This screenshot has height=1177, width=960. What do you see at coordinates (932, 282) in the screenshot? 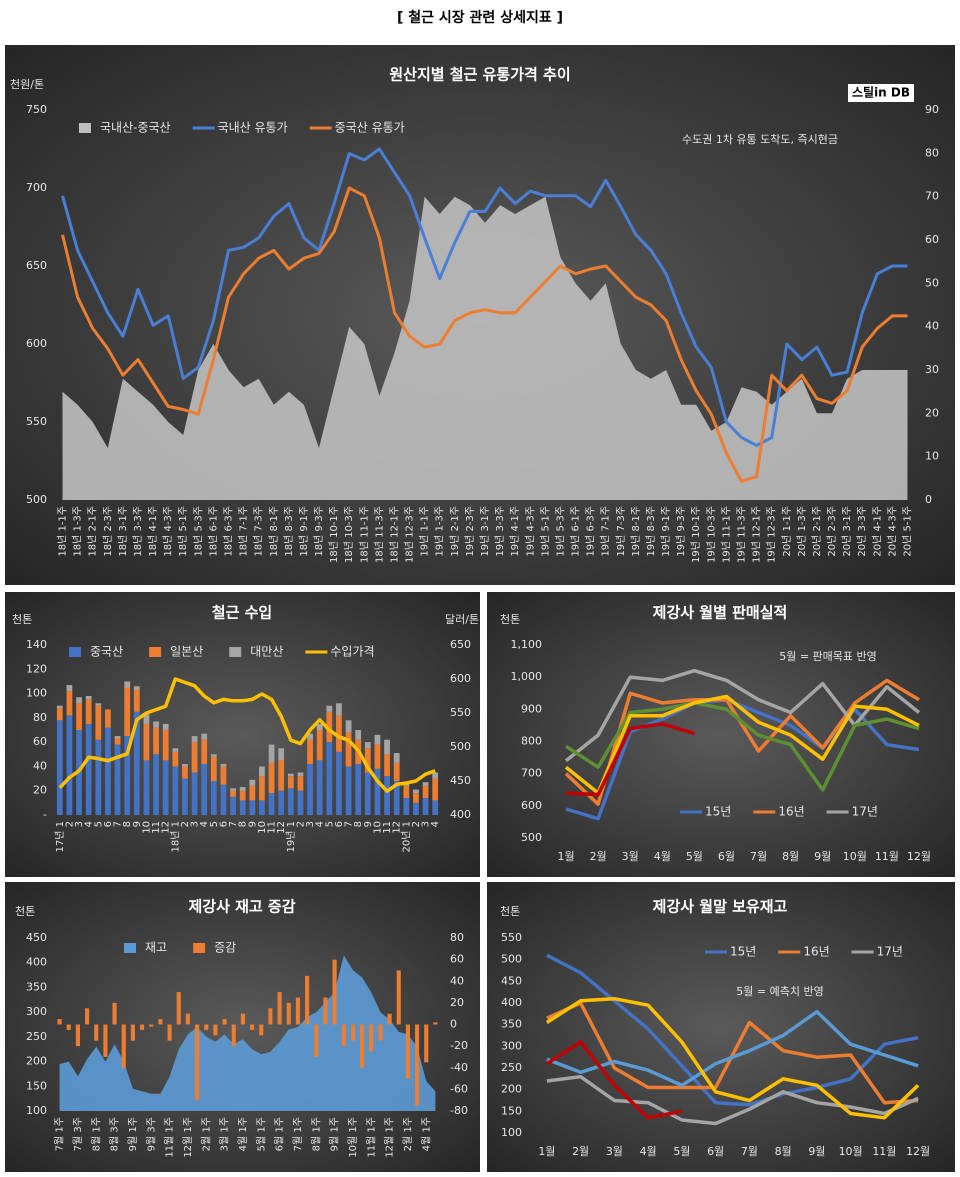
I see `y2-tick-label: 50` at bounding box center [932, 282].